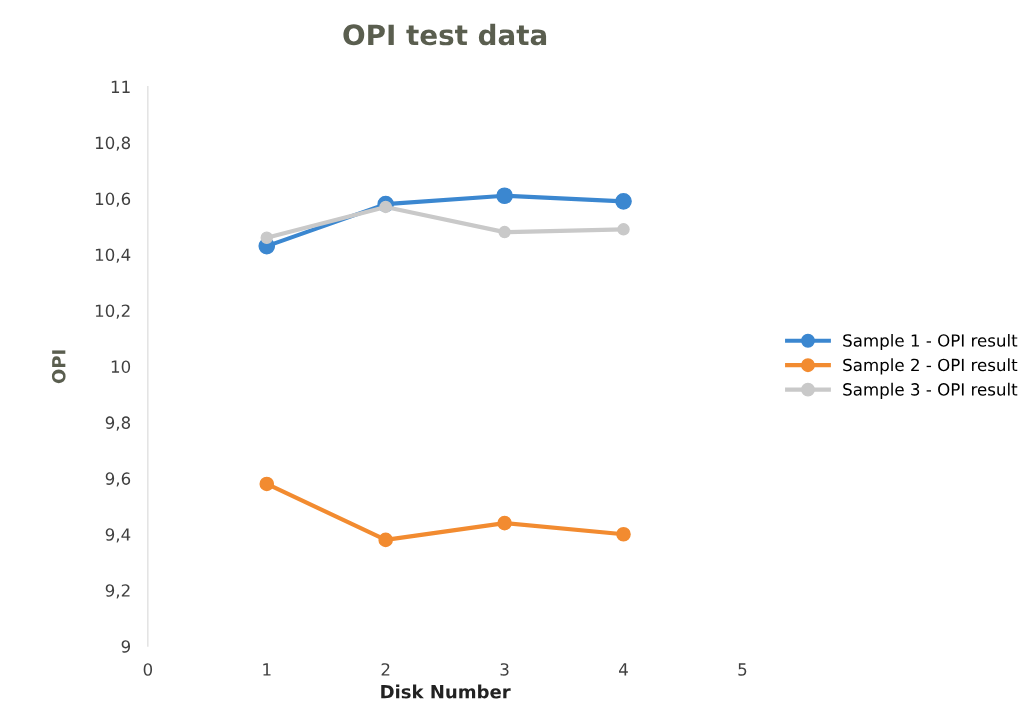  I want to click on y-tick-label: 9,8, so click(118, 423).